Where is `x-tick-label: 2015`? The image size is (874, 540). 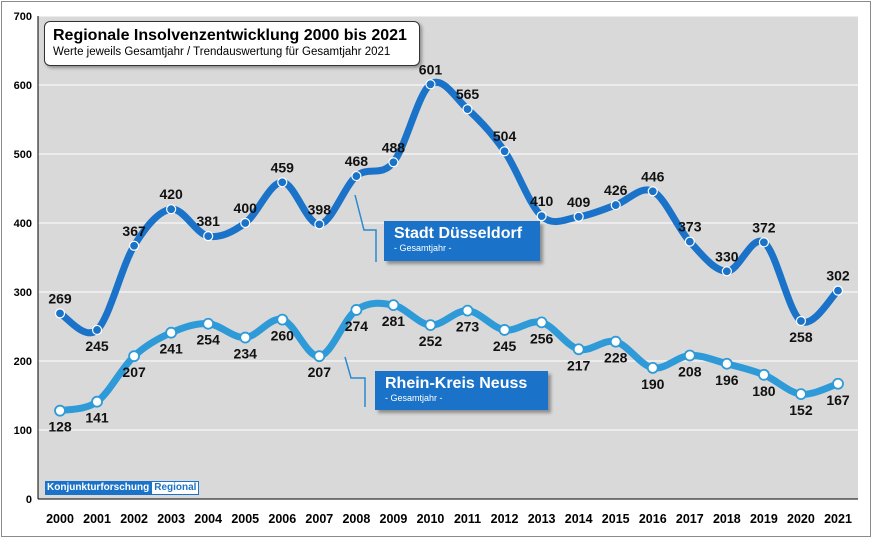 x-tick-label: 2015 is located at coordinates (616, 519).